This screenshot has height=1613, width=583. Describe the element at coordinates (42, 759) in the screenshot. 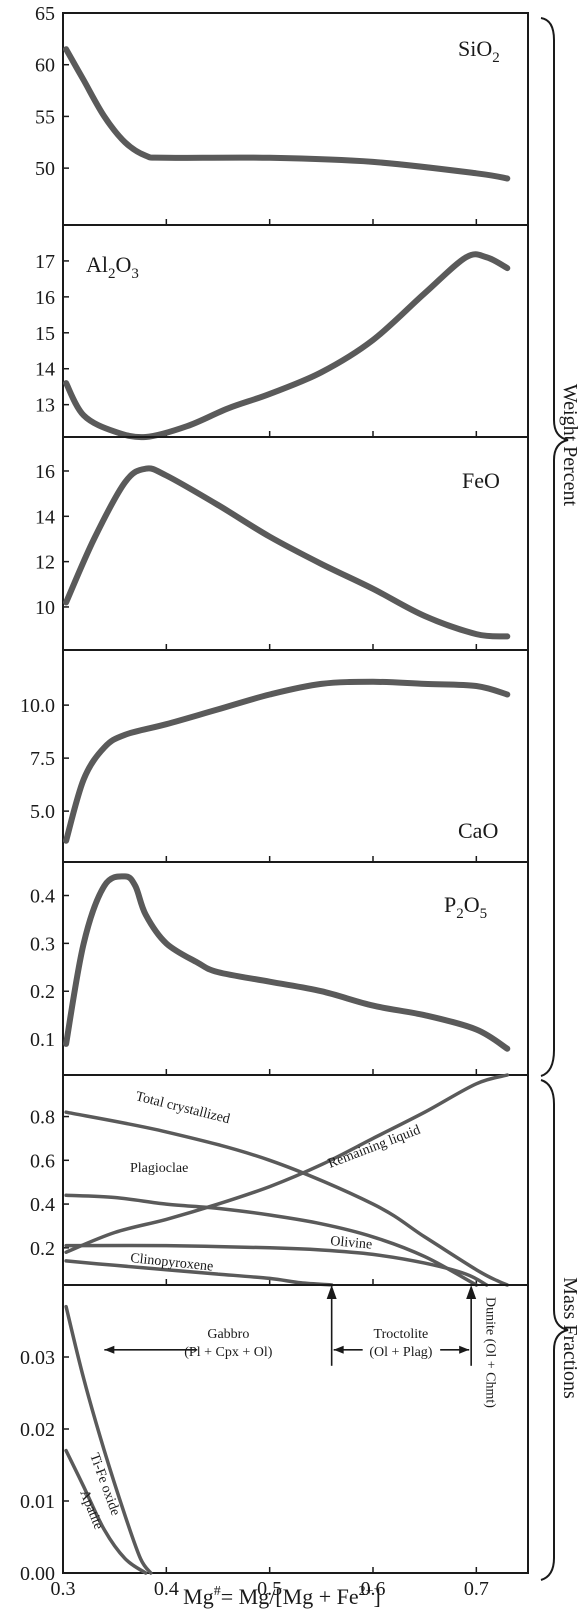

I see `y-tick-label: 7.5` at that location.